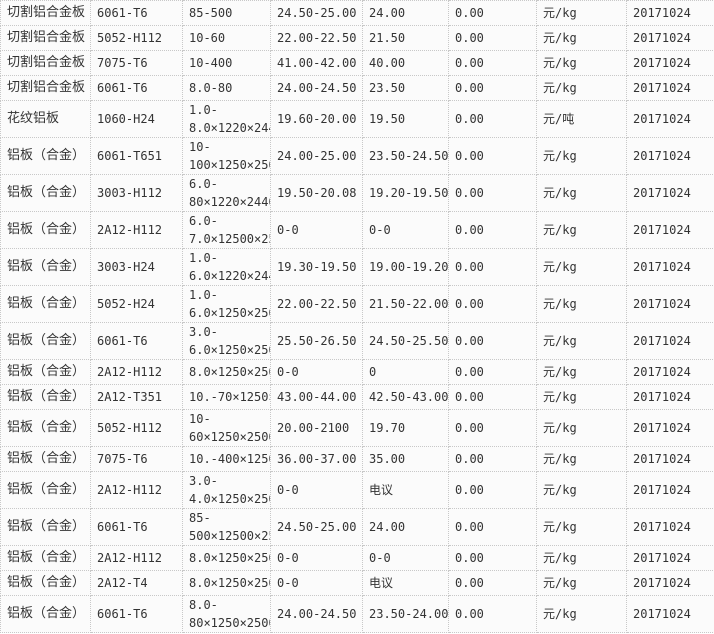  Describe the element at coordinates (405, 156) in the screenshot. I see `average-price-cell: 23.50-24.50` at that location.